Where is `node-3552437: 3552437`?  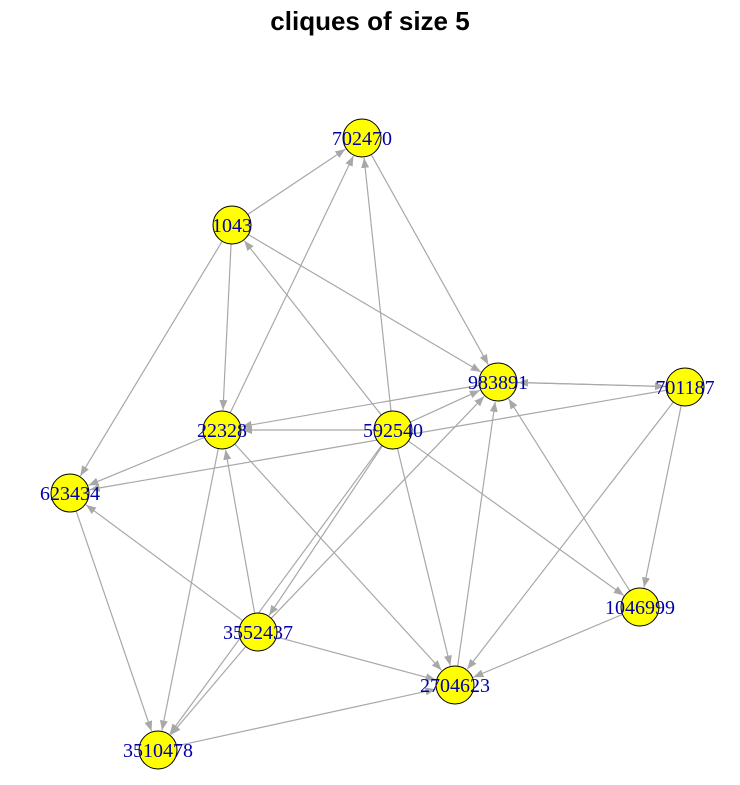 node-3552437: 3552437 is located at coordinates (258, 632).